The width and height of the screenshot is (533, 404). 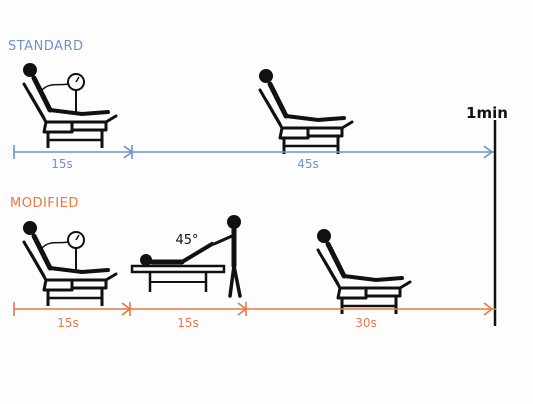 I want to click on end-marker-label: 1min, so click(x=487, y=113).